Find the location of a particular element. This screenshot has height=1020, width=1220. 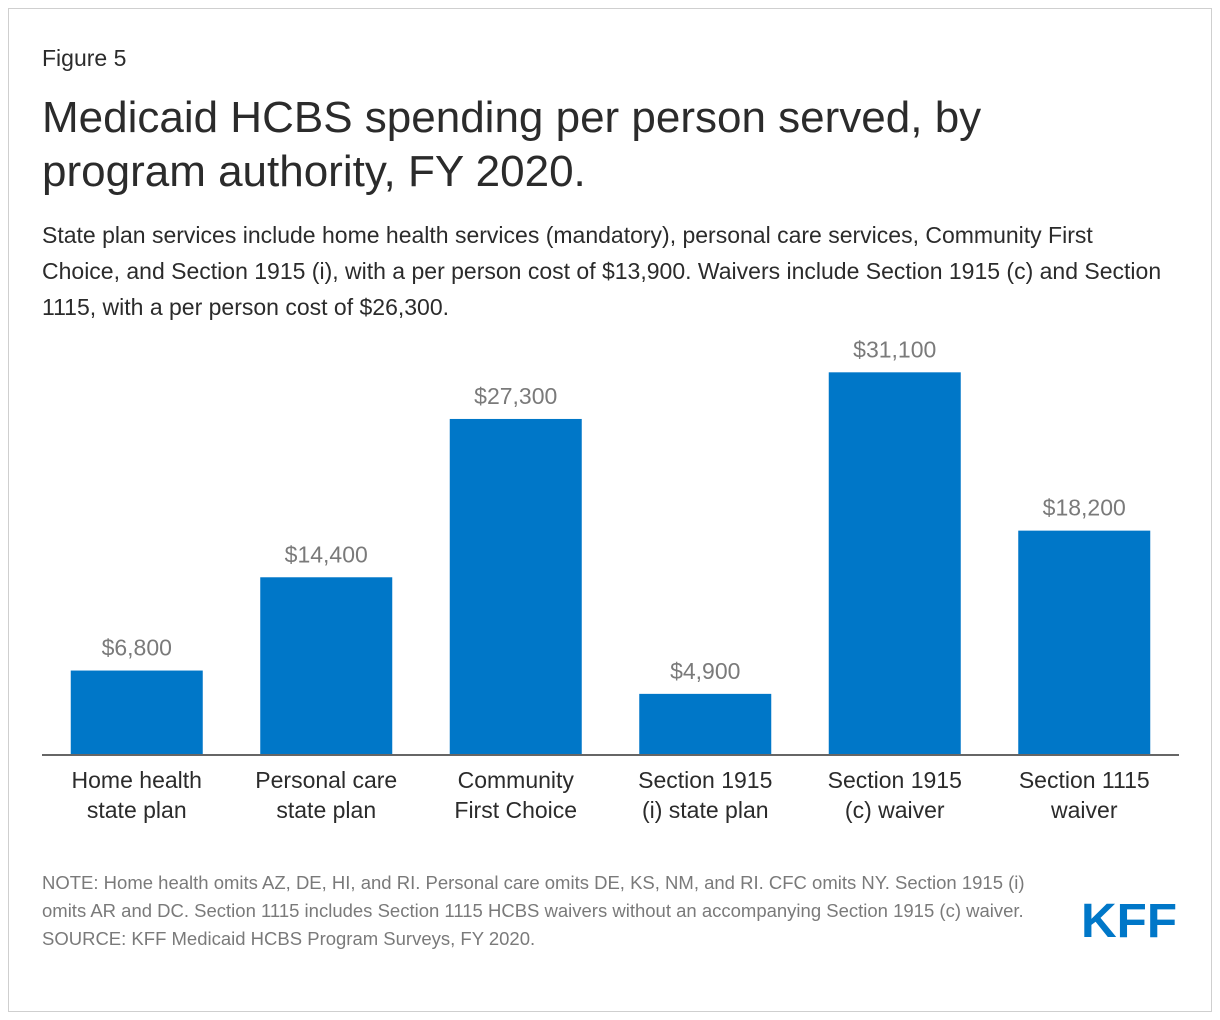

x-tick-label-0-1: state plan is located at coordinates (137, 810).